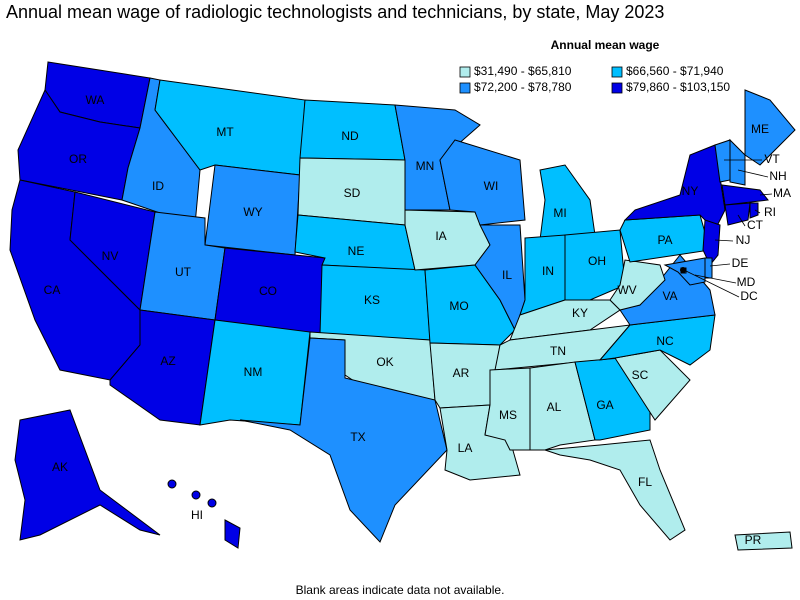  What do you see at coordinates (772, 159) in the screenshot?
I see `state-label: VT` at bounding box center [772, 159].